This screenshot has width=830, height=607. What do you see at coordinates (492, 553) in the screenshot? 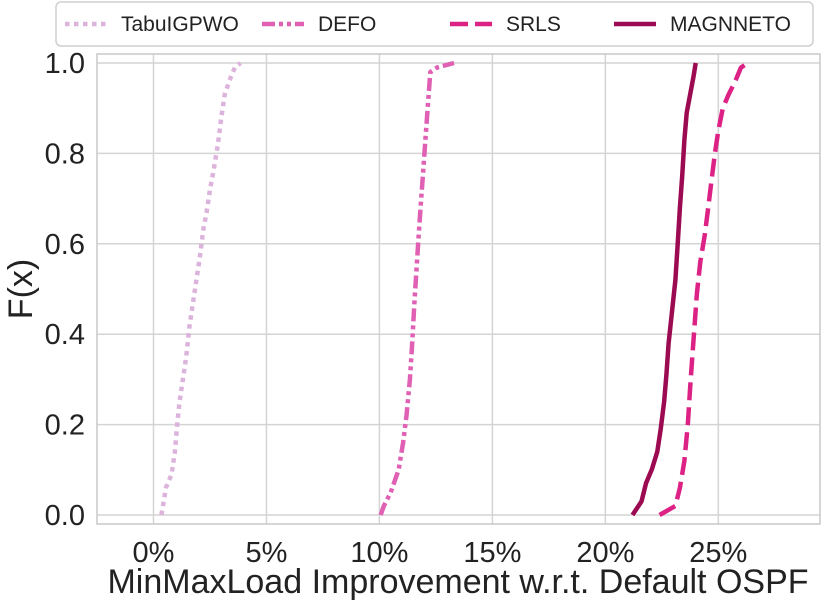
I see `x-tick-label: 15%` at bounding box center [492, 553].